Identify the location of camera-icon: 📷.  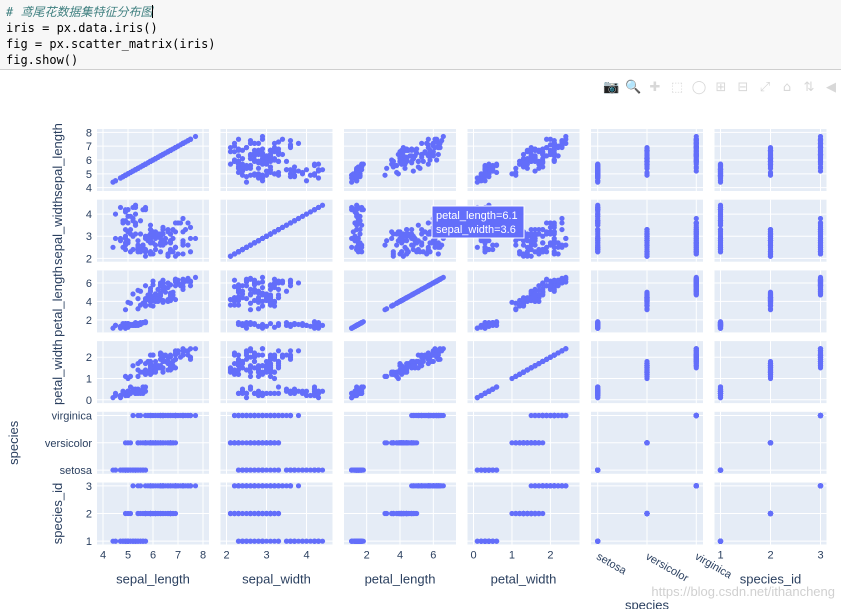
(611, 87).